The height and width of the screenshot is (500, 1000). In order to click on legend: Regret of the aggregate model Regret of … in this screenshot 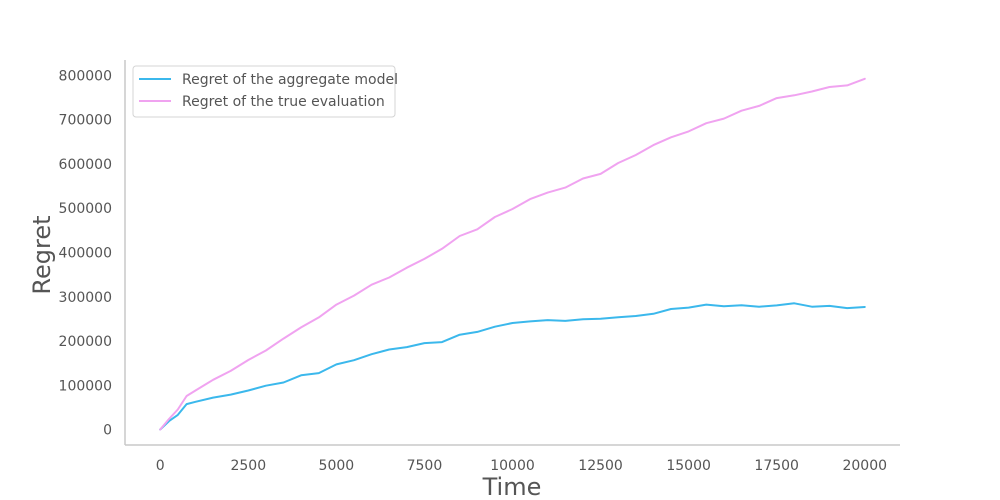, I will do `click(265, 91)`.